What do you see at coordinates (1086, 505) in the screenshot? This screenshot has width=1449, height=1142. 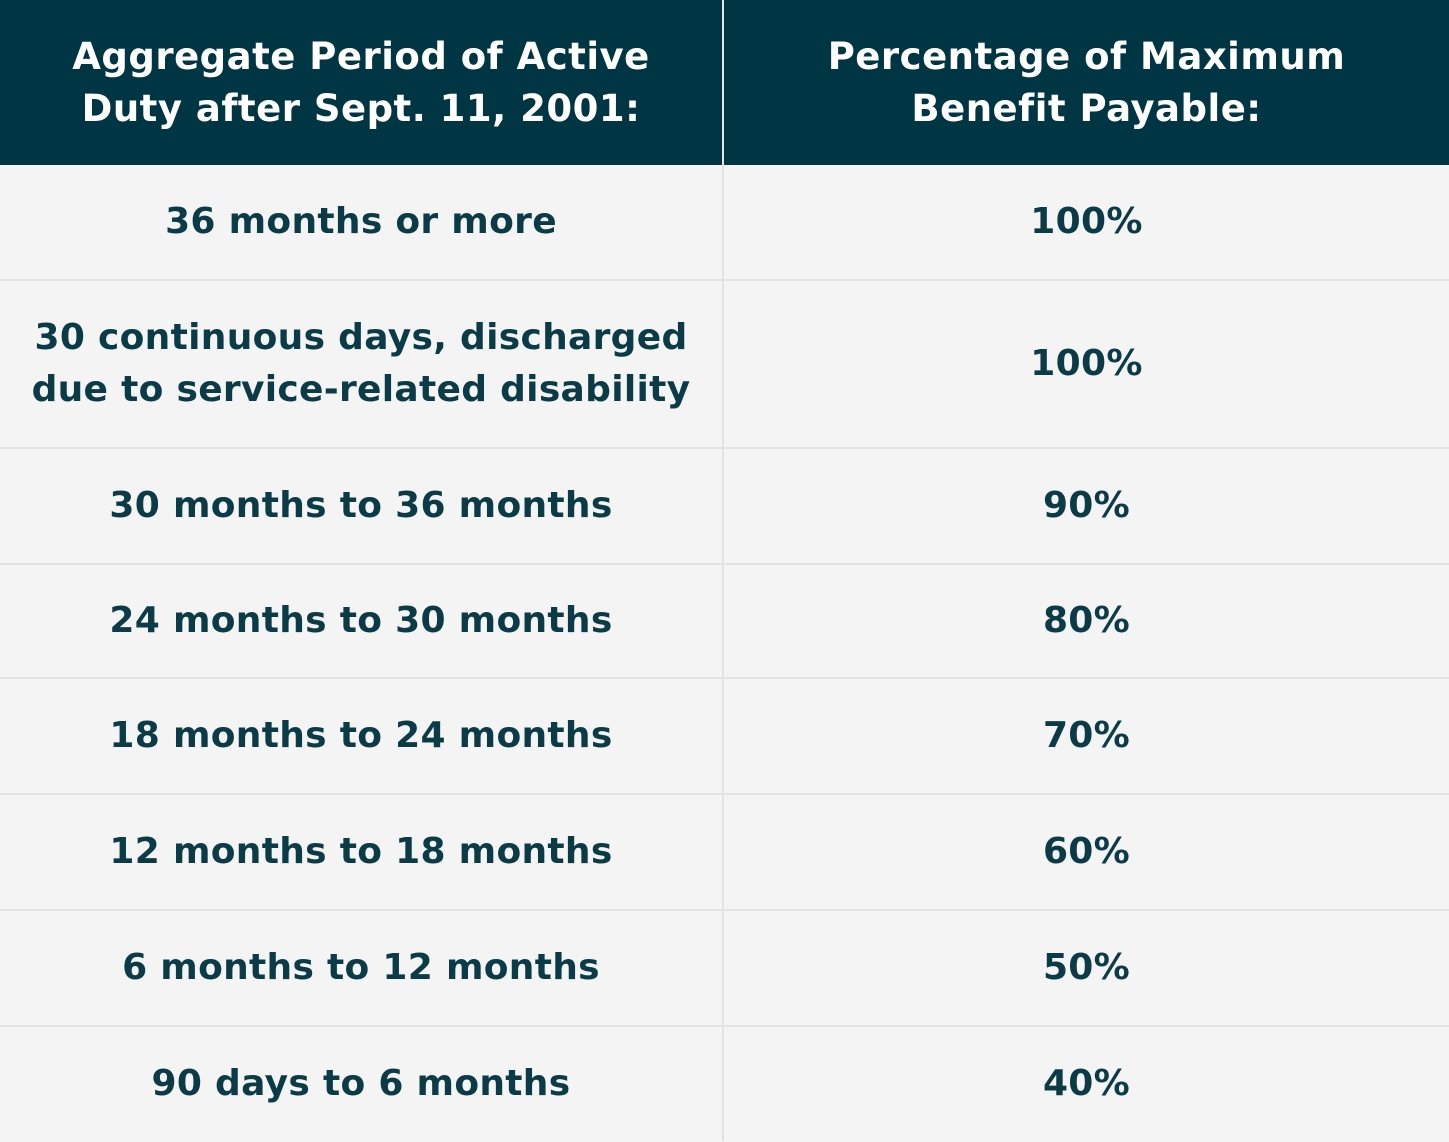 I see `percentage-cell: 90%` at bounding box center [1086, 505].